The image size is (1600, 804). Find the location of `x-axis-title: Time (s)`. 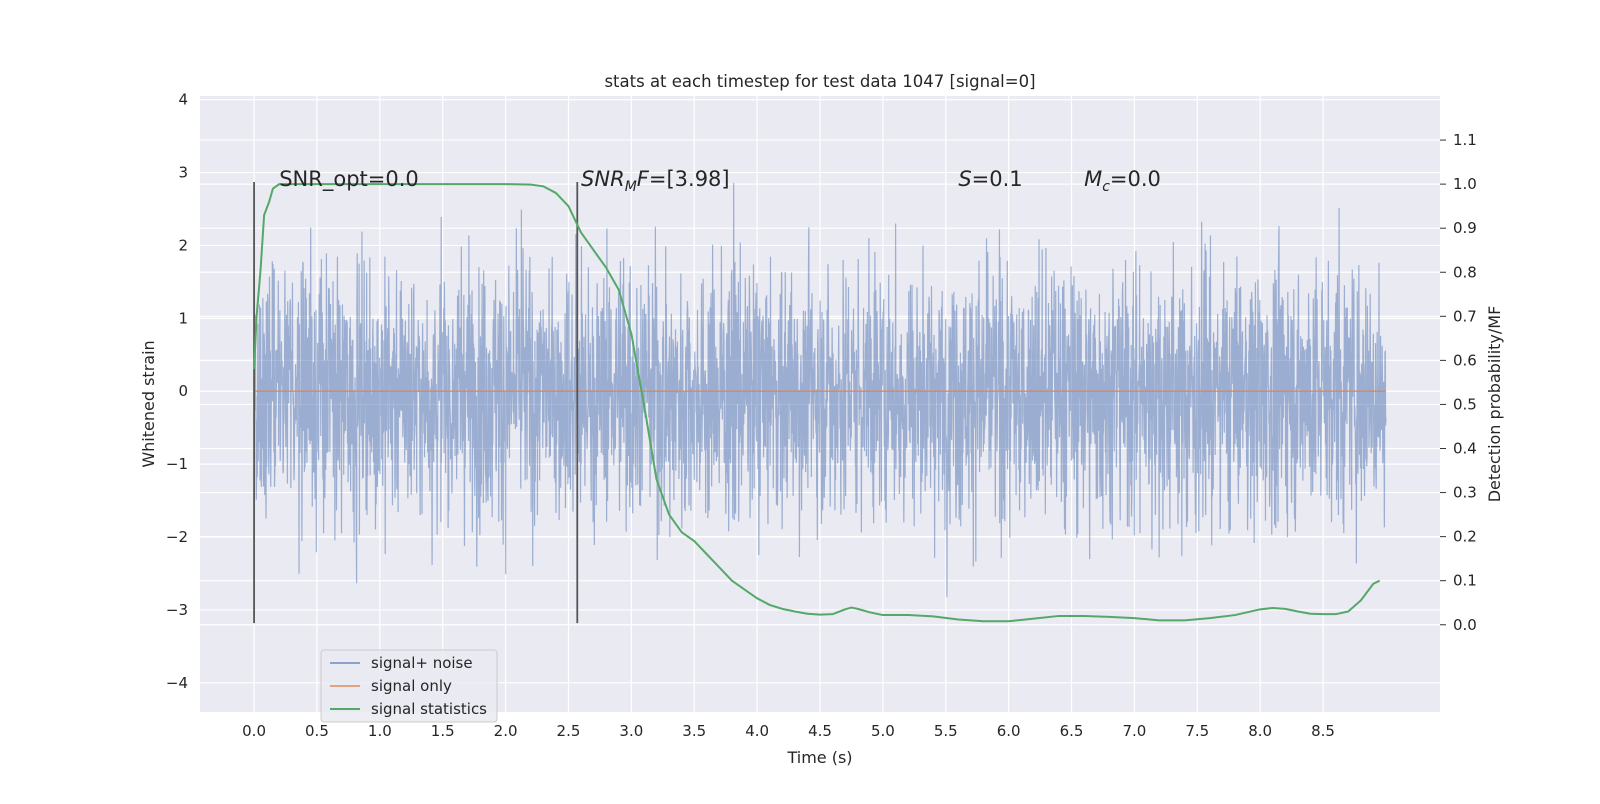

x-axis-title: Time (s) is located at coordinates (819, 757).